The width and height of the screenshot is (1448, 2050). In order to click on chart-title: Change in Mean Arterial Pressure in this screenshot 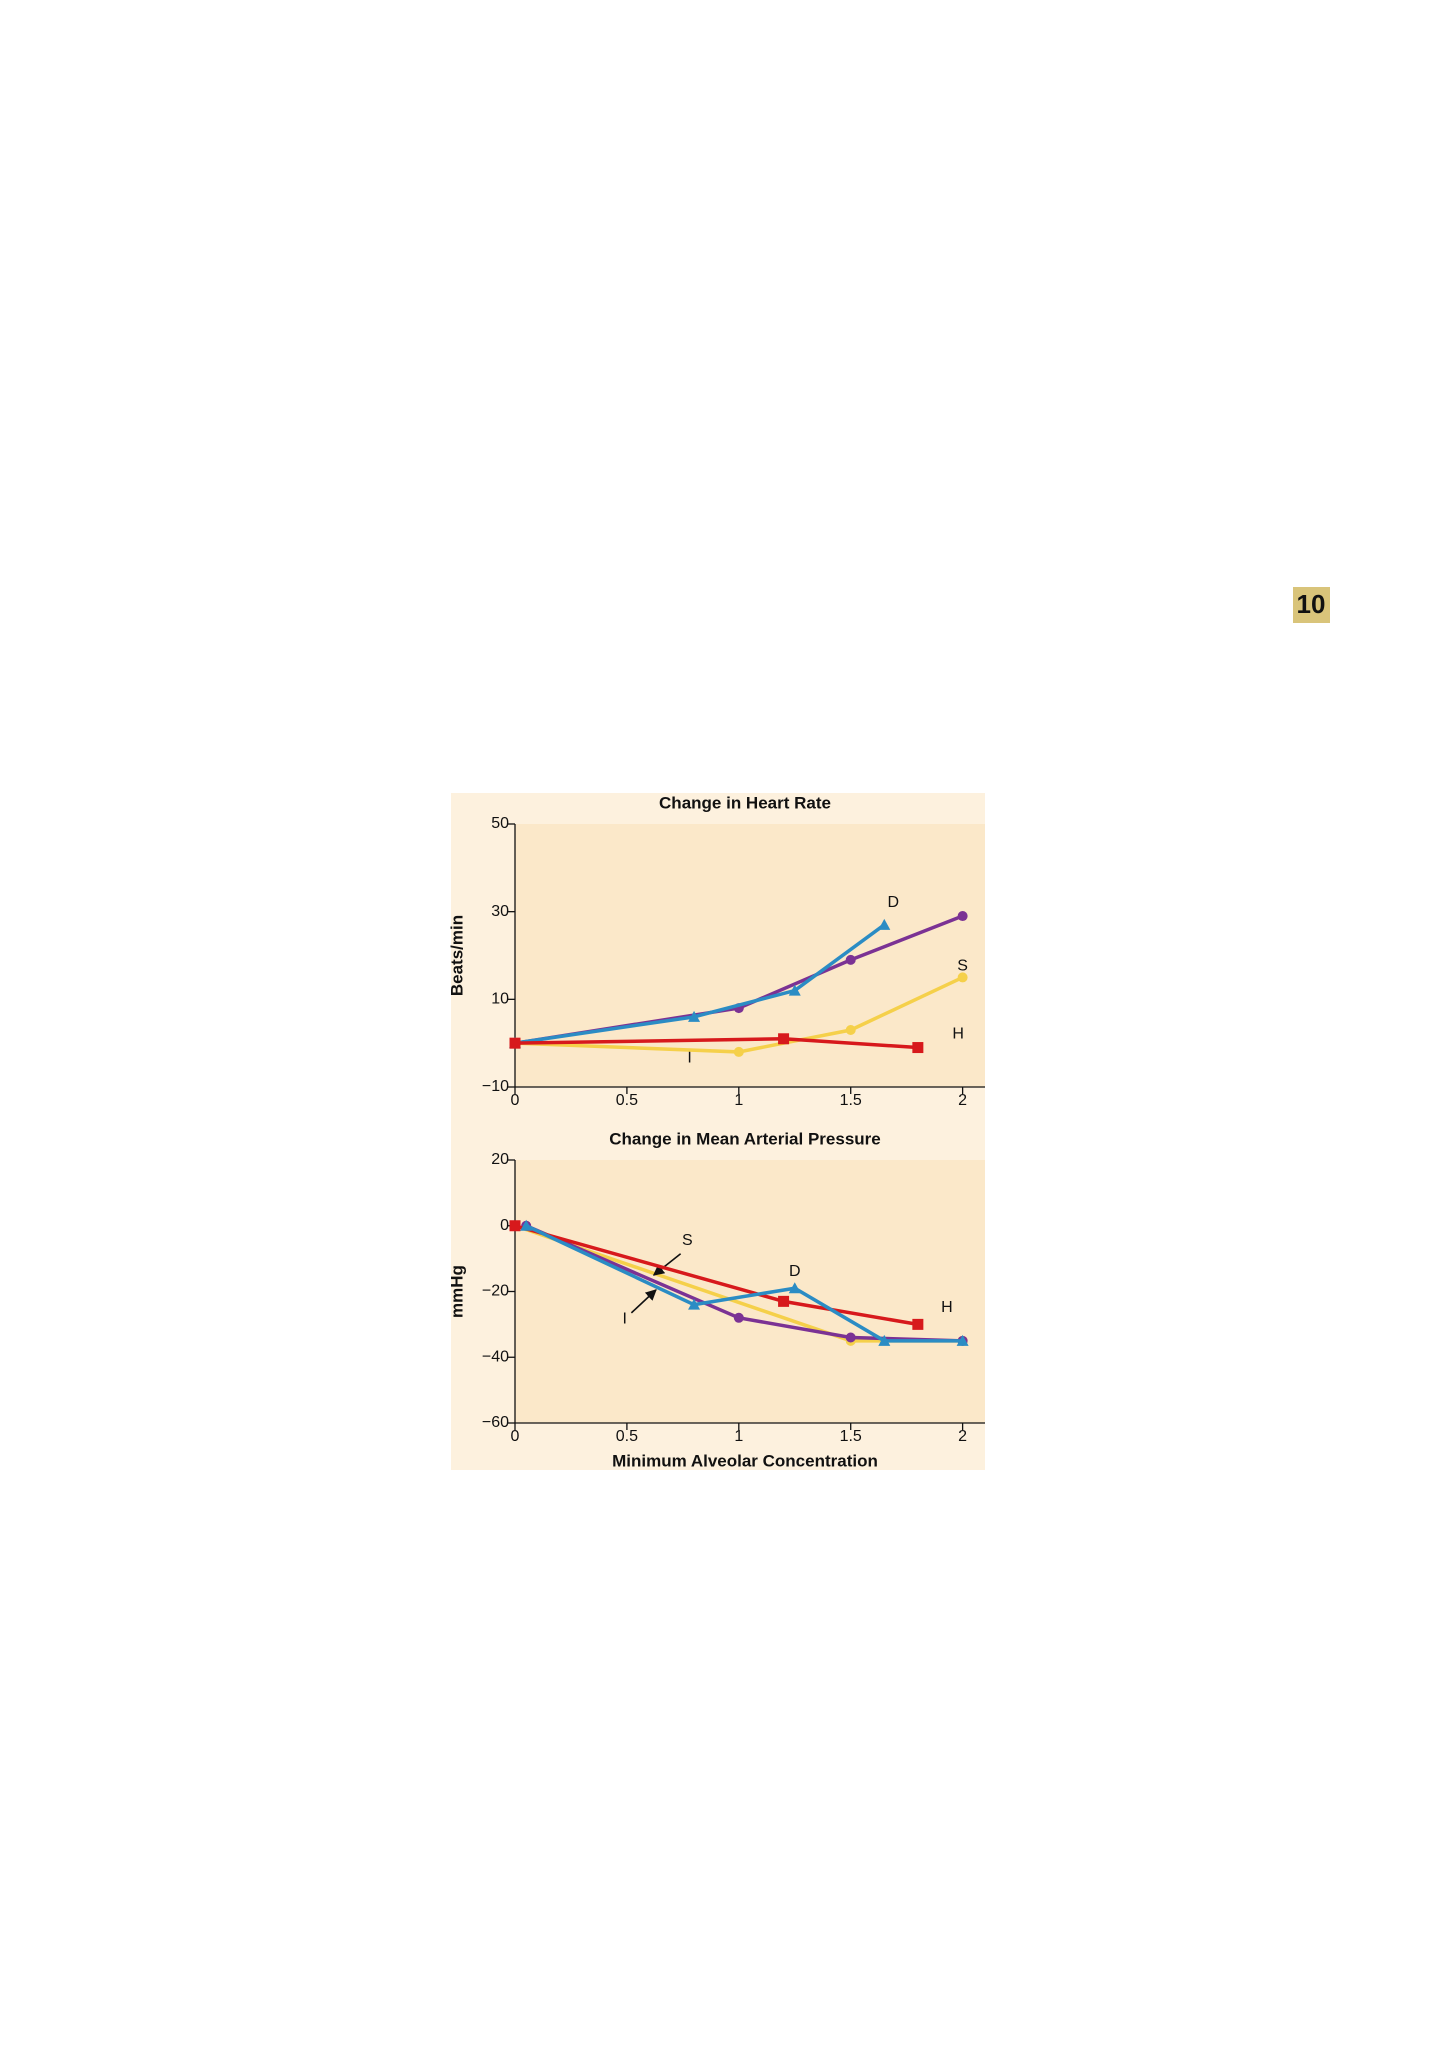, I will do `click(744, 1138)`.